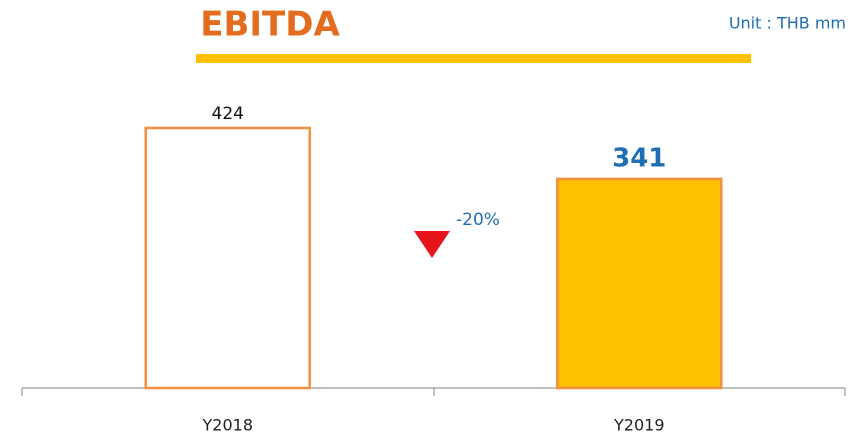  I want to click on x-tick-label: Y2019, so click(639, 425).